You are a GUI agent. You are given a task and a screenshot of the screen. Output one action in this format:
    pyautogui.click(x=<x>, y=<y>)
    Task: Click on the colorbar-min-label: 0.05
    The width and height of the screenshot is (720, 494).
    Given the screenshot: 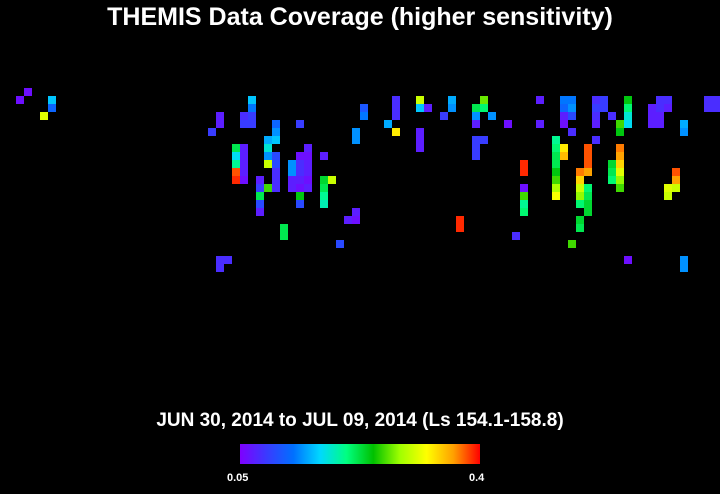 What is the action you would take?
    pyautogui.click(x=238, y=478)
    